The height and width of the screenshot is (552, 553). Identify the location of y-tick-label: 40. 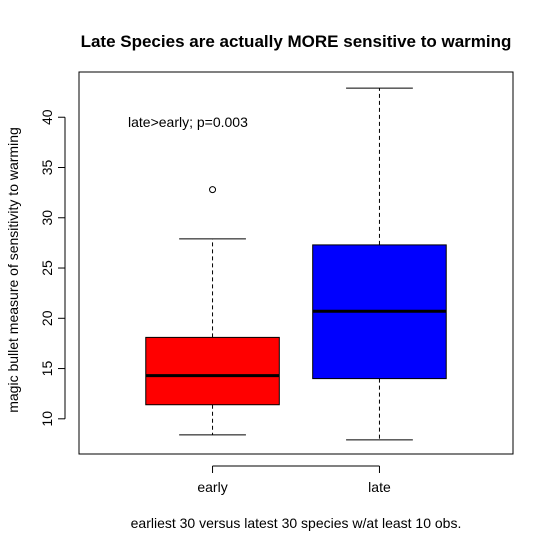
(47, 117).